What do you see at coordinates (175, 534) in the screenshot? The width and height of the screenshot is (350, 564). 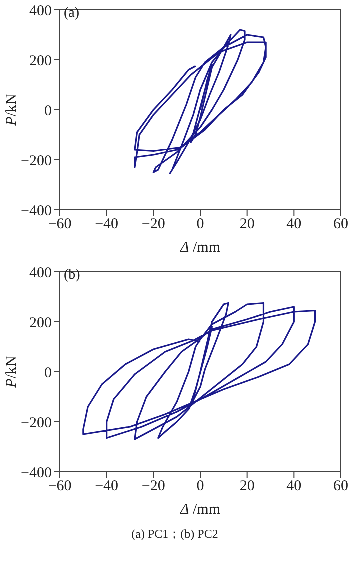 I see `text: (a) PC1；(b) PC2` at bounding box center [175, 534].